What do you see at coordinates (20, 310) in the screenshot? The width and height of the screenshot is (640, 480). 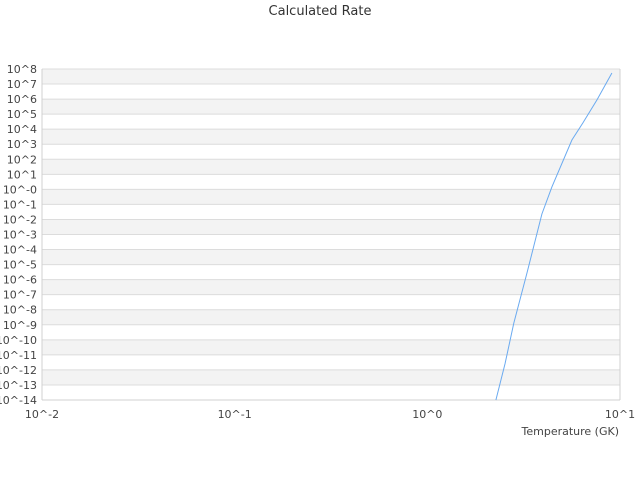 I see `y-tick-label: 10^-8` at bounding box center [20, 310].